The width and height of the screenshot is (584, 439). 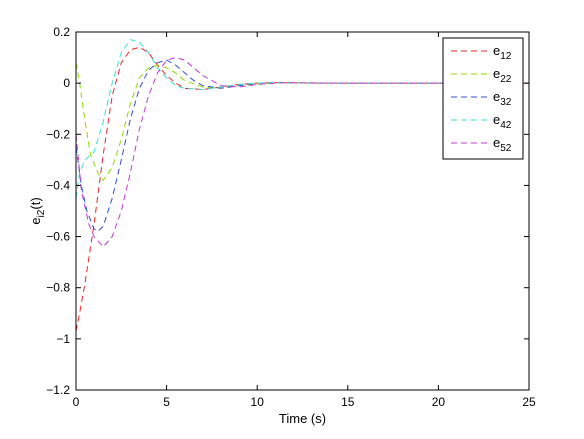 What do you see at coordinates (41, 213) in the screenshot?
I see `y-axis-label-subscript: i2` at bounding box center [41, 213].